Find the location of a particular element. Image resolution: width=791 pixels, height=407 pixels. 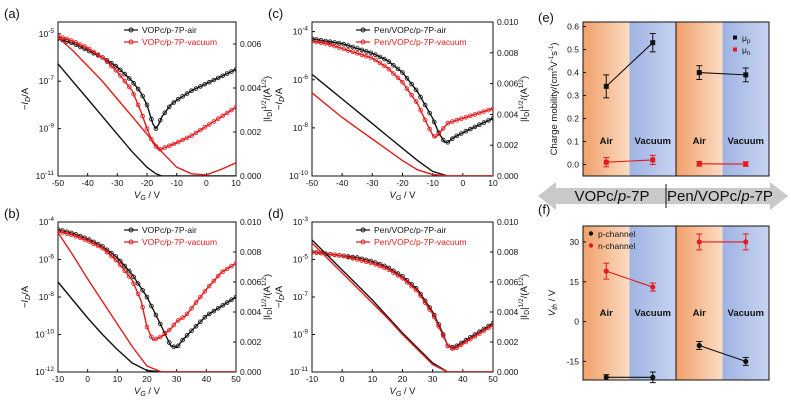

x-tick-label: 0 is located at coordinates (342, 379).